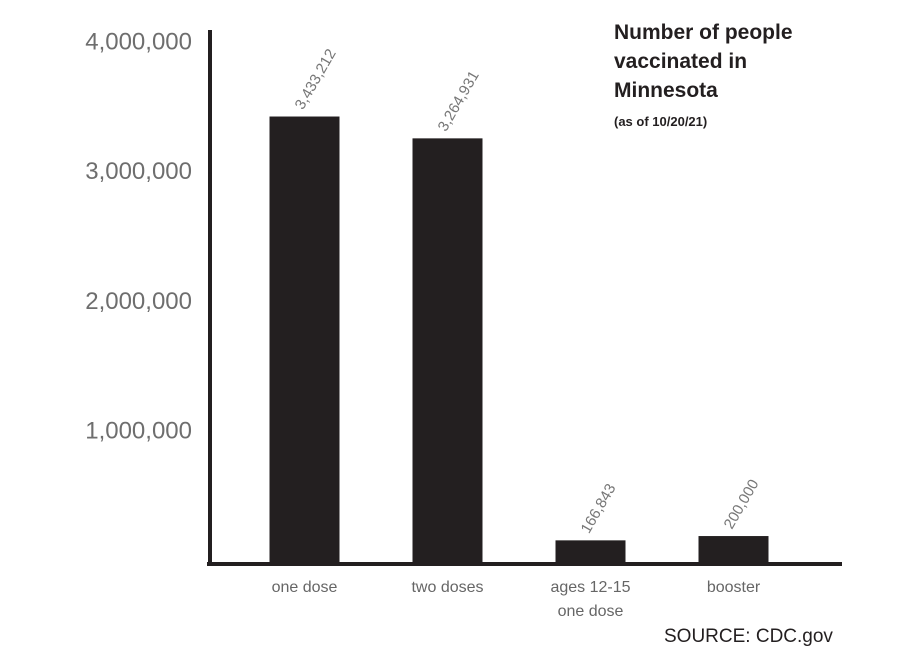 This screenshot has height=662, width=900. I want to click on y-tick-label: 1,000,000, so click(138, 431).